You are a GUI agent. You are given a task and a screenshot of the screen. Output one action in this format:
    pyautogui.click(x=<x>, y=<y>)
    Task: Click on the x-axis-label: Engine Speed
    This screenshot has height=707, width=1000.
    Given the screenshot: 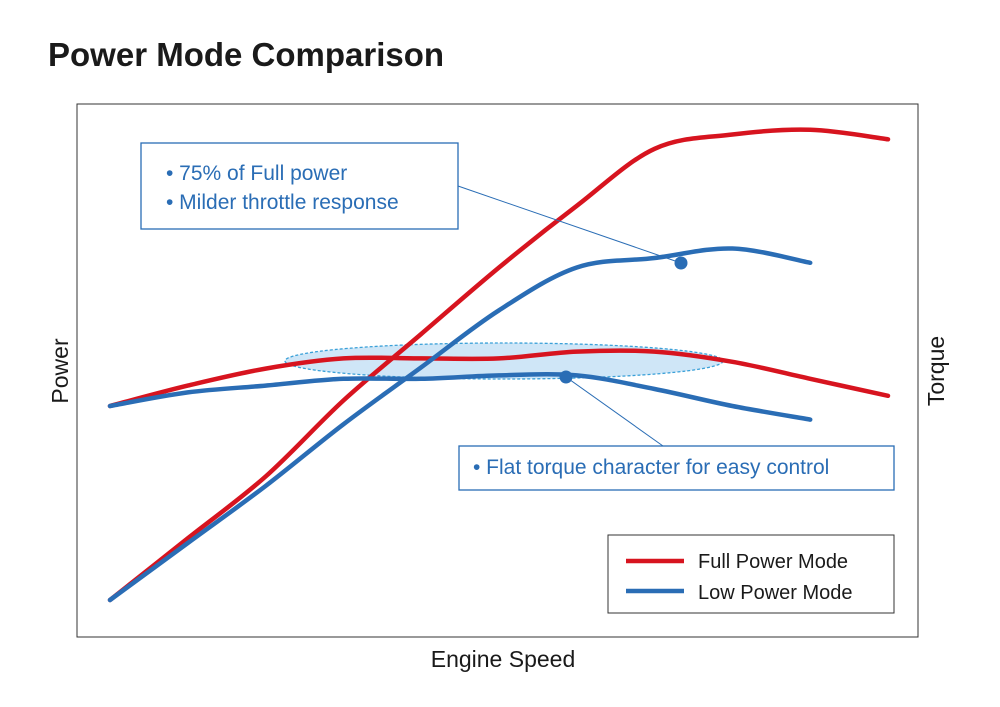 What is the action you would take?
    pyautogui.click(x=503, y=659)
    